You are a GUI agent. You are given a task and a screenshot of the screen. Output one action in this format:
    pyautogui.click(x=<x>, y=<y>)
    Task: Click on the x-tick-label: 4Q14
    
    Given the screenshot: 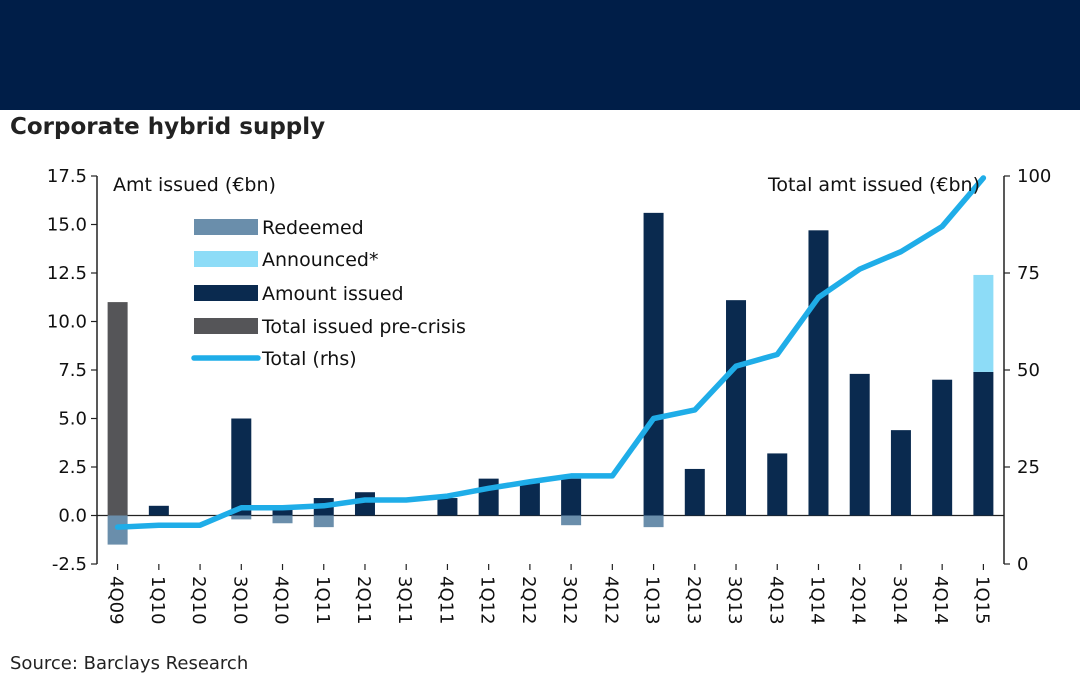 What is the action you would take?
    pyautogui.click(x=940, y=600)
    